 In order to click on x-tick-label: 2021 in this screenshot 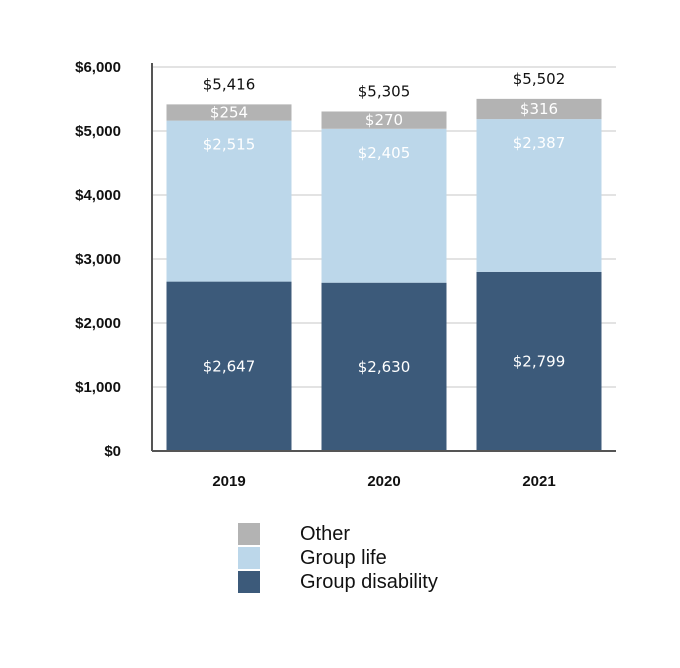, I will do `click(538, 481)`.